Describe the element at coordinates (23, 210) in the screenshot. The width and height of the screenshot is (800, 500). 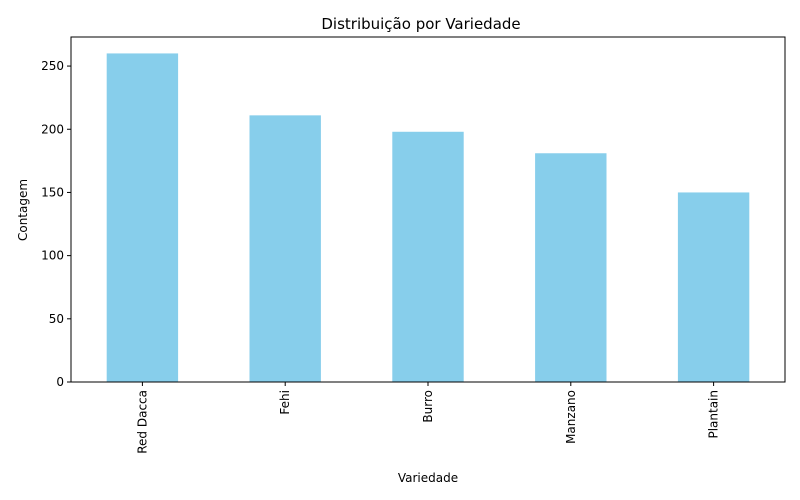
I see `y-axis-label: Contagem` at that location.